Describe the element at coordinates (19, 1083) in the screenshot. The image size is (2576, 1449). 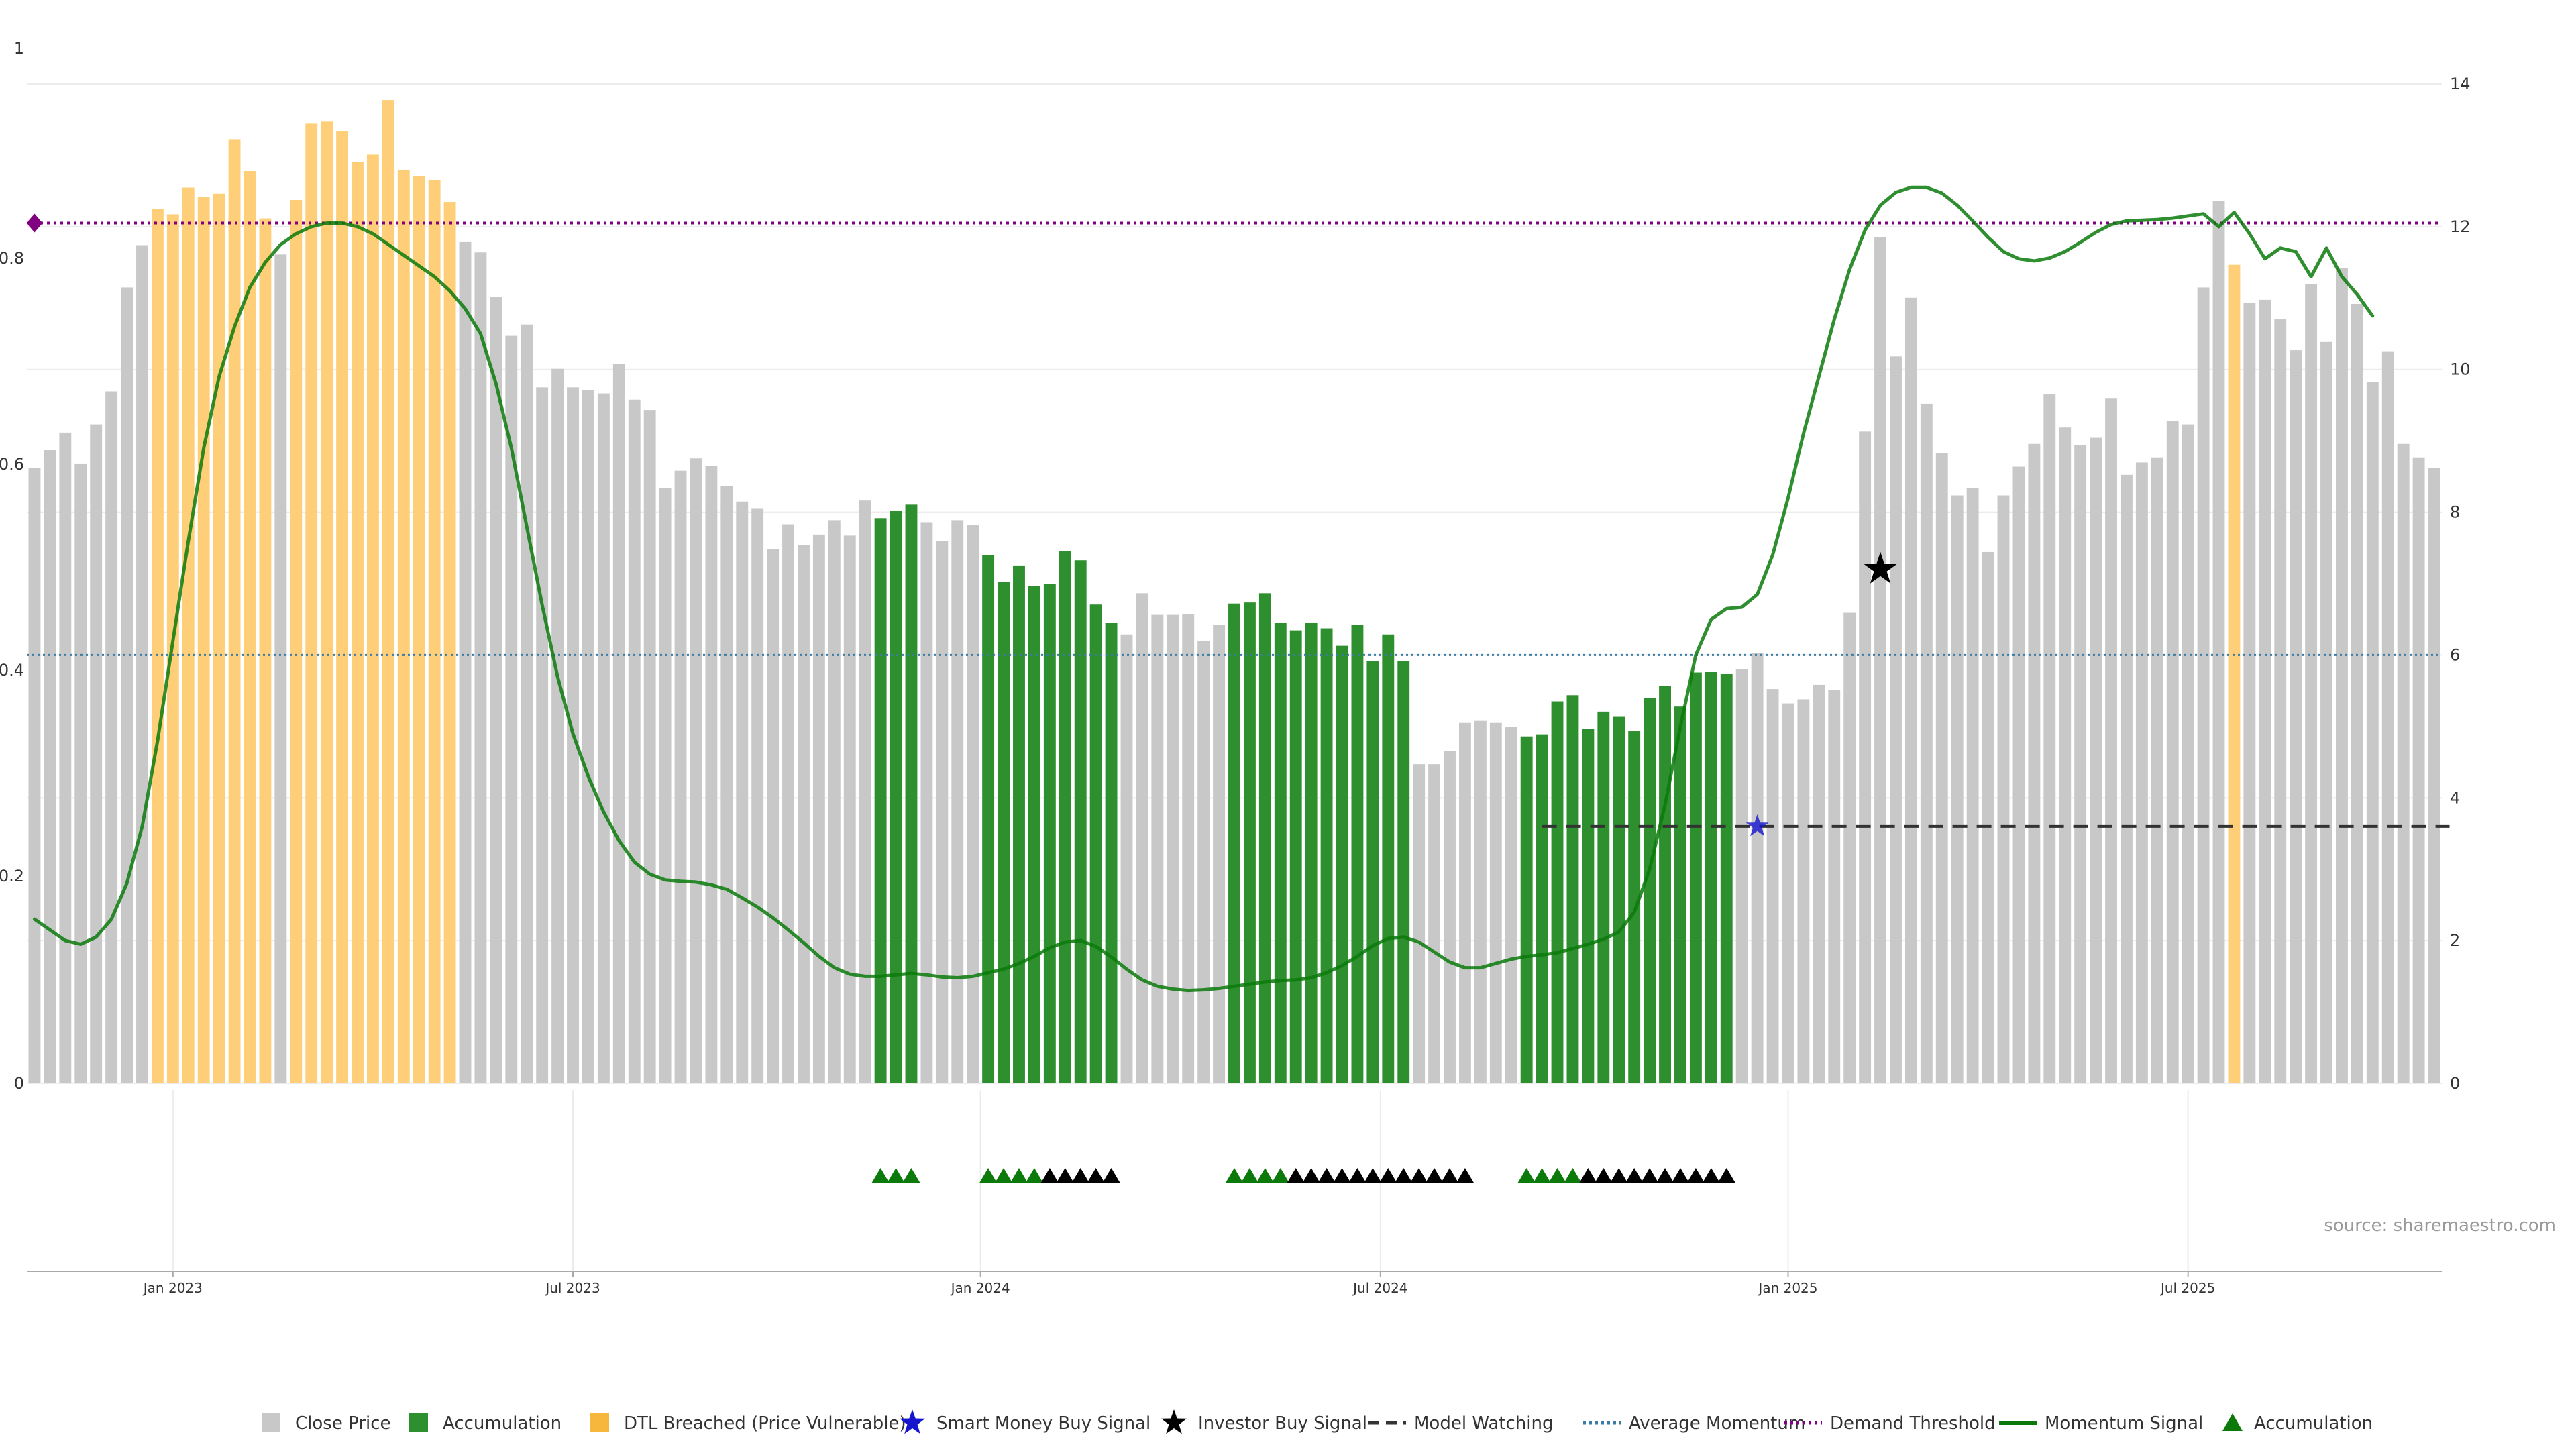
I see `left-axis-tick-label: 0` at that location.